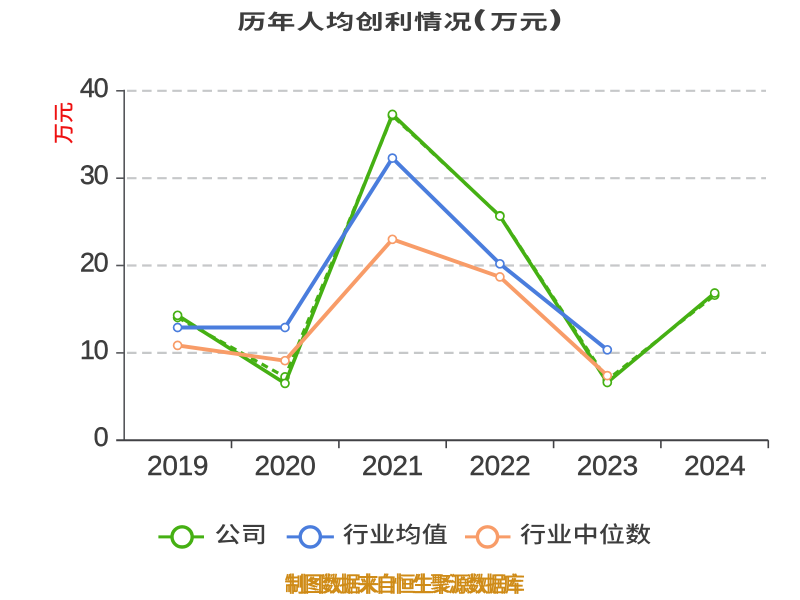  What do you see at coordinates (94, 88) in the screenshot?
I see `svg-text: 40` at bounding box center [94, 88].